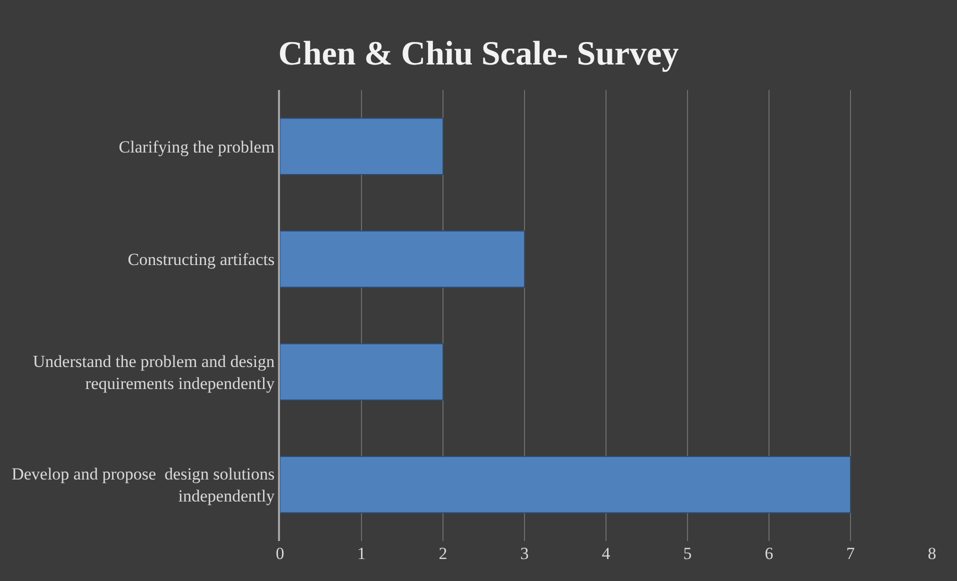 This screenshot has height=581, width=957. I want to click on x-tick-label: 5, so click(687, 553).